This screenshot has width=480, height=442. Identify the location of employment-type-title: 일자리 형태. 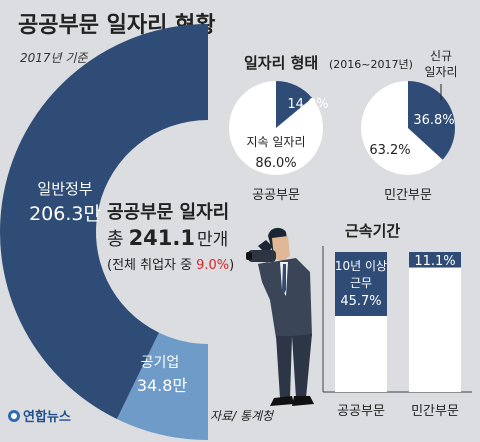
(281, 63).